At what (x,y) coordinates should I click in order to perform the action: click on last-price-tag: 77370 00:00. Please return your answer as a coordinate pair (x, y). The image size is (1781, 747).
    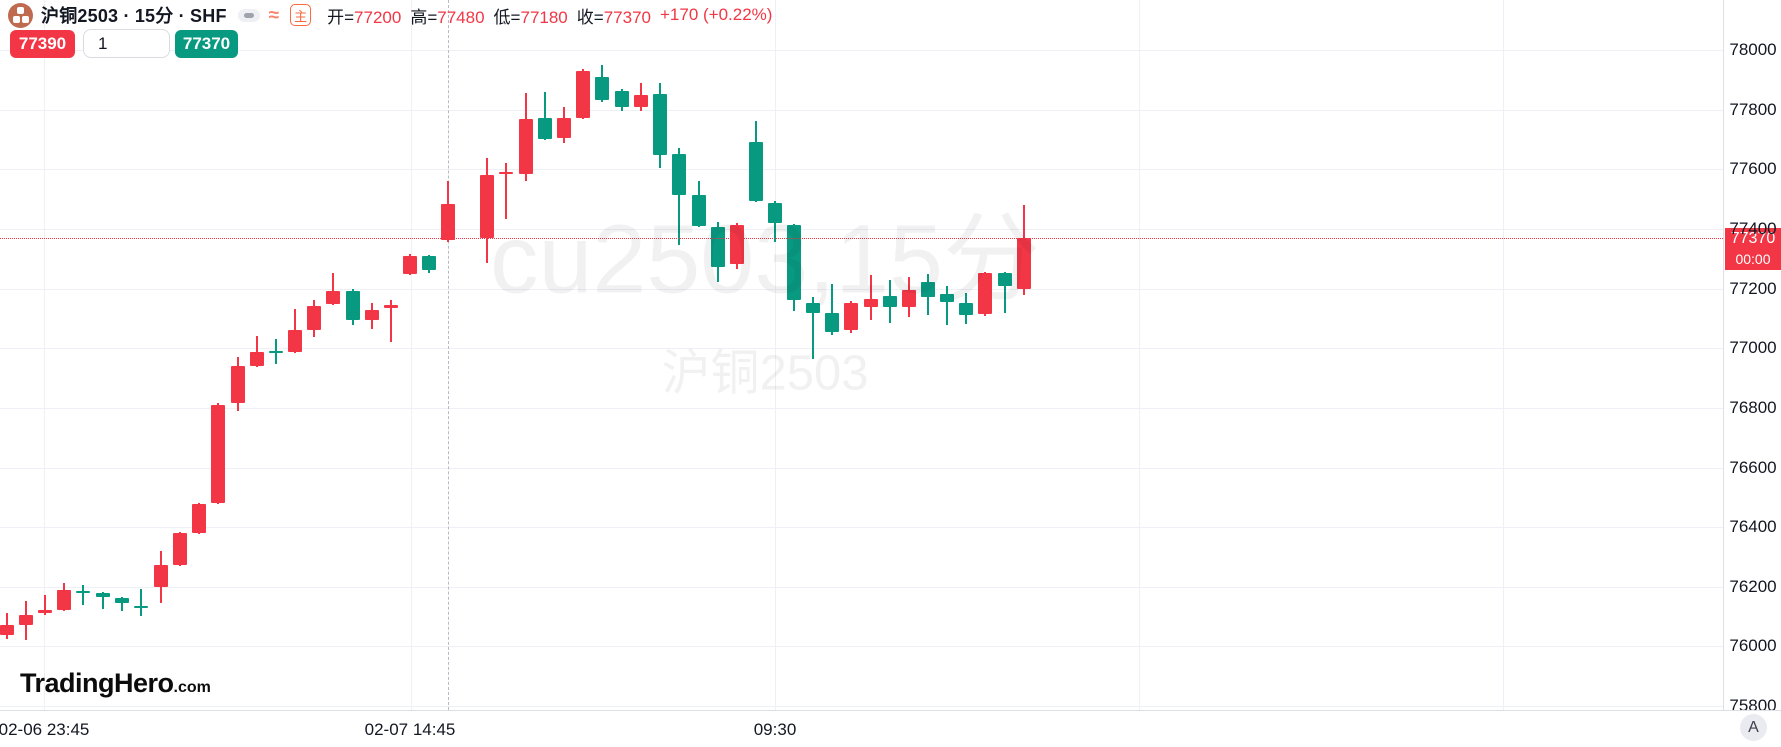
    Looking at the image, I should click on (1753, 248).